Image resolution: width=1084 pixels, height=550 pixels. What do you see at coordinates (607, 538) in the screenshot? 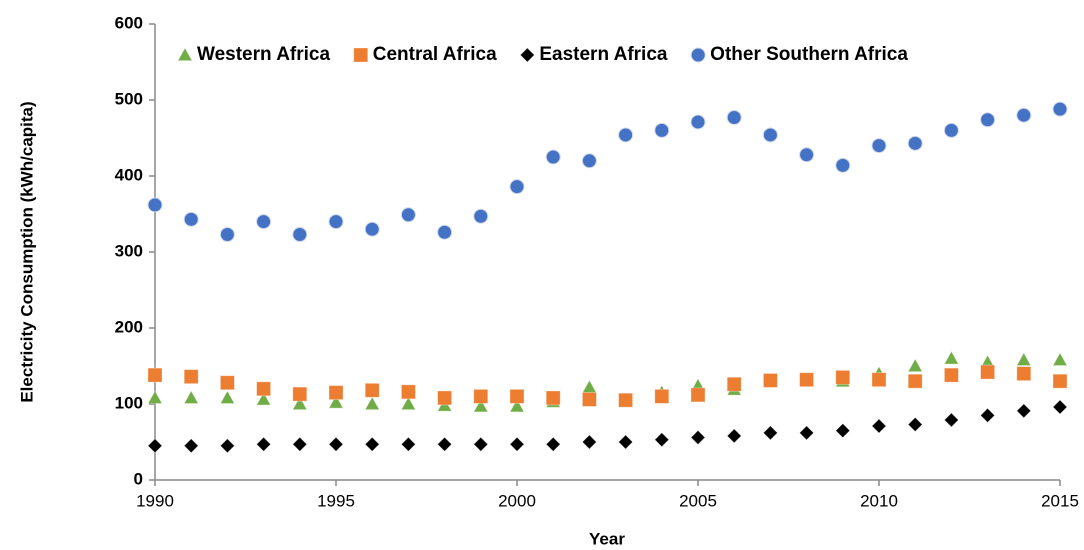
I see `x-axis-title: Year` at bounding box center [607, 538].